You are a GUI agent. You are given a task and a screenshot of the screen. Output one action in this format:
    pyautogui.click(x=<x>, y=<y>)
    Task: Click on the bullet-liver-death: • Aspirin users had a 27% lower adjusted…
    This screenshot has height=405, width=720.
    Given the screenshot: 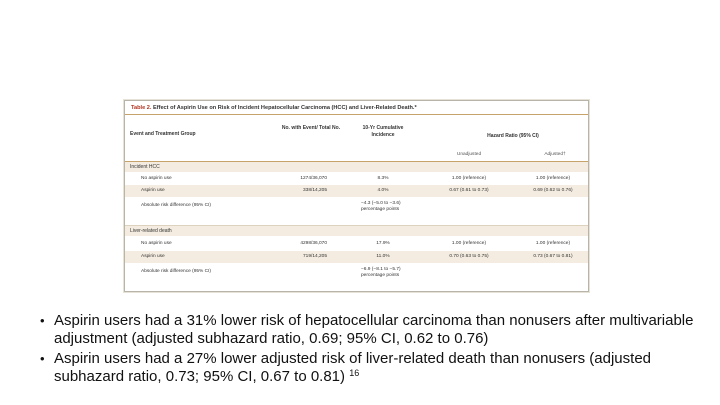 What is the action you would take?
    pyautogui.click(x=370, y=367)
    